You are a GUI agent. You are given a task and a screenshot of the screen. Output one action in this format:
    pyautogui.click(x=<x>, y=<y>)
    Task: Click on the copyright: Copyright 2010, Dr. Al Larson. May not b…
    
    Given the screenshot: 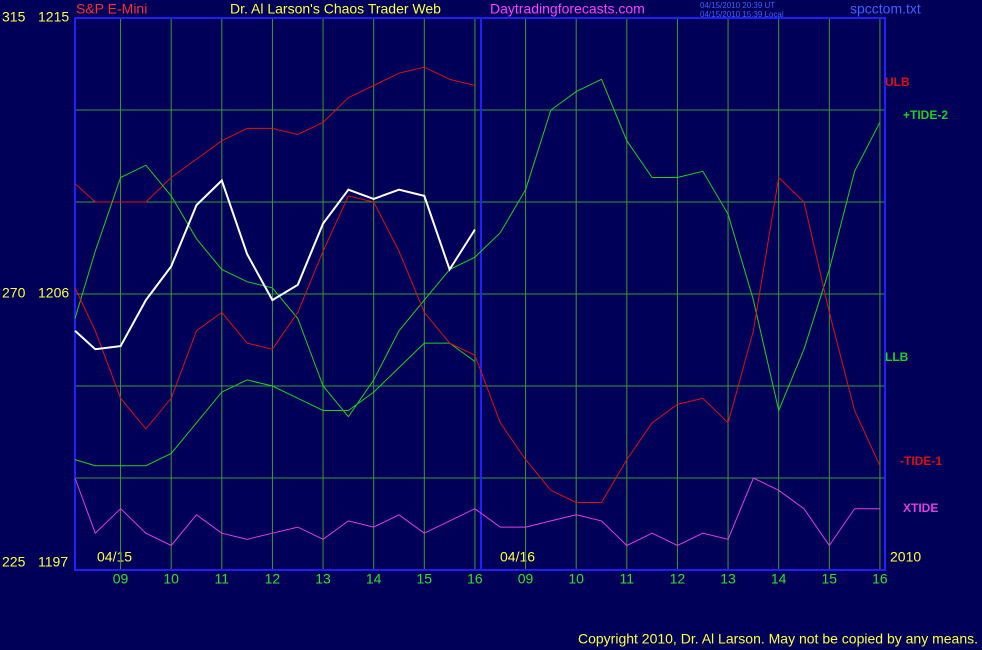 What is the action you would take?
    pyautogui.click(x=778, y=639)
    